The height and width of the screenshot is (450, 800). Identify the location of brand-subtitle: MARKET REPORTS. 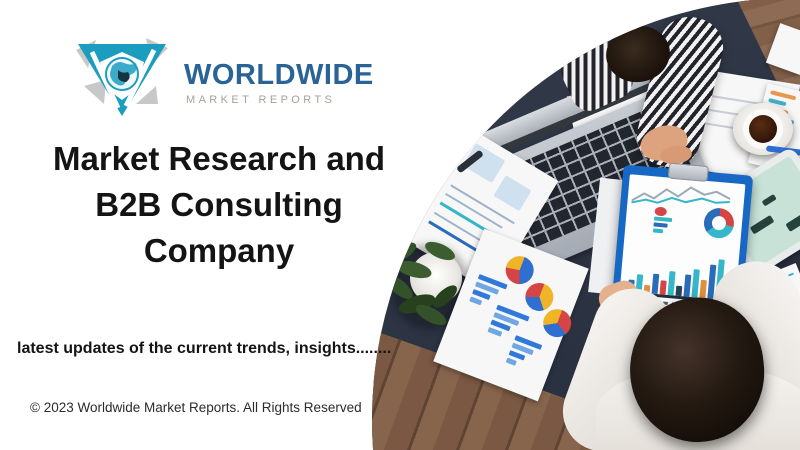
(261, 100).